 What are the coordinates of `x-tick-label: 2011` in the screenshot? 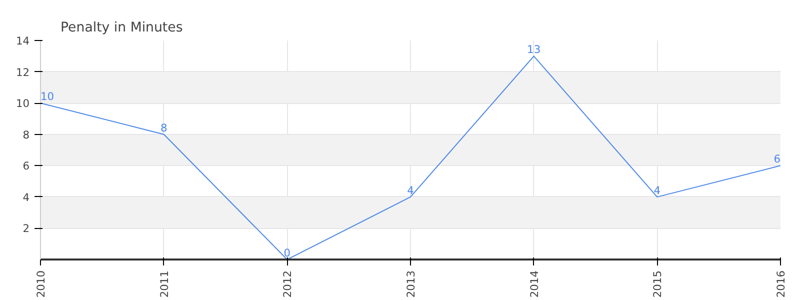 It's located at (164, 284).